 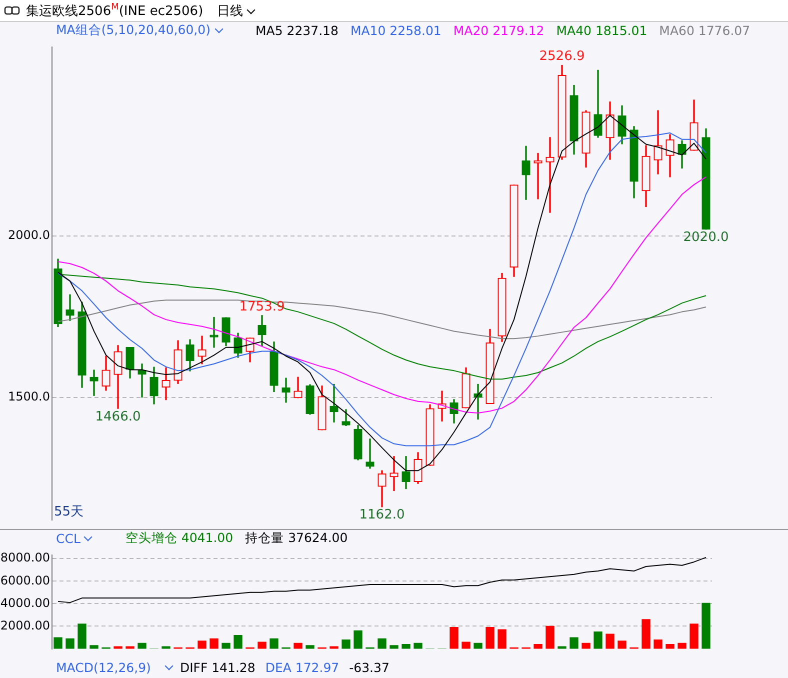 What do you see at coordinates (69, 512) in the screenshot?
I see `annotation: 55天` at bounding box center [69, 512].